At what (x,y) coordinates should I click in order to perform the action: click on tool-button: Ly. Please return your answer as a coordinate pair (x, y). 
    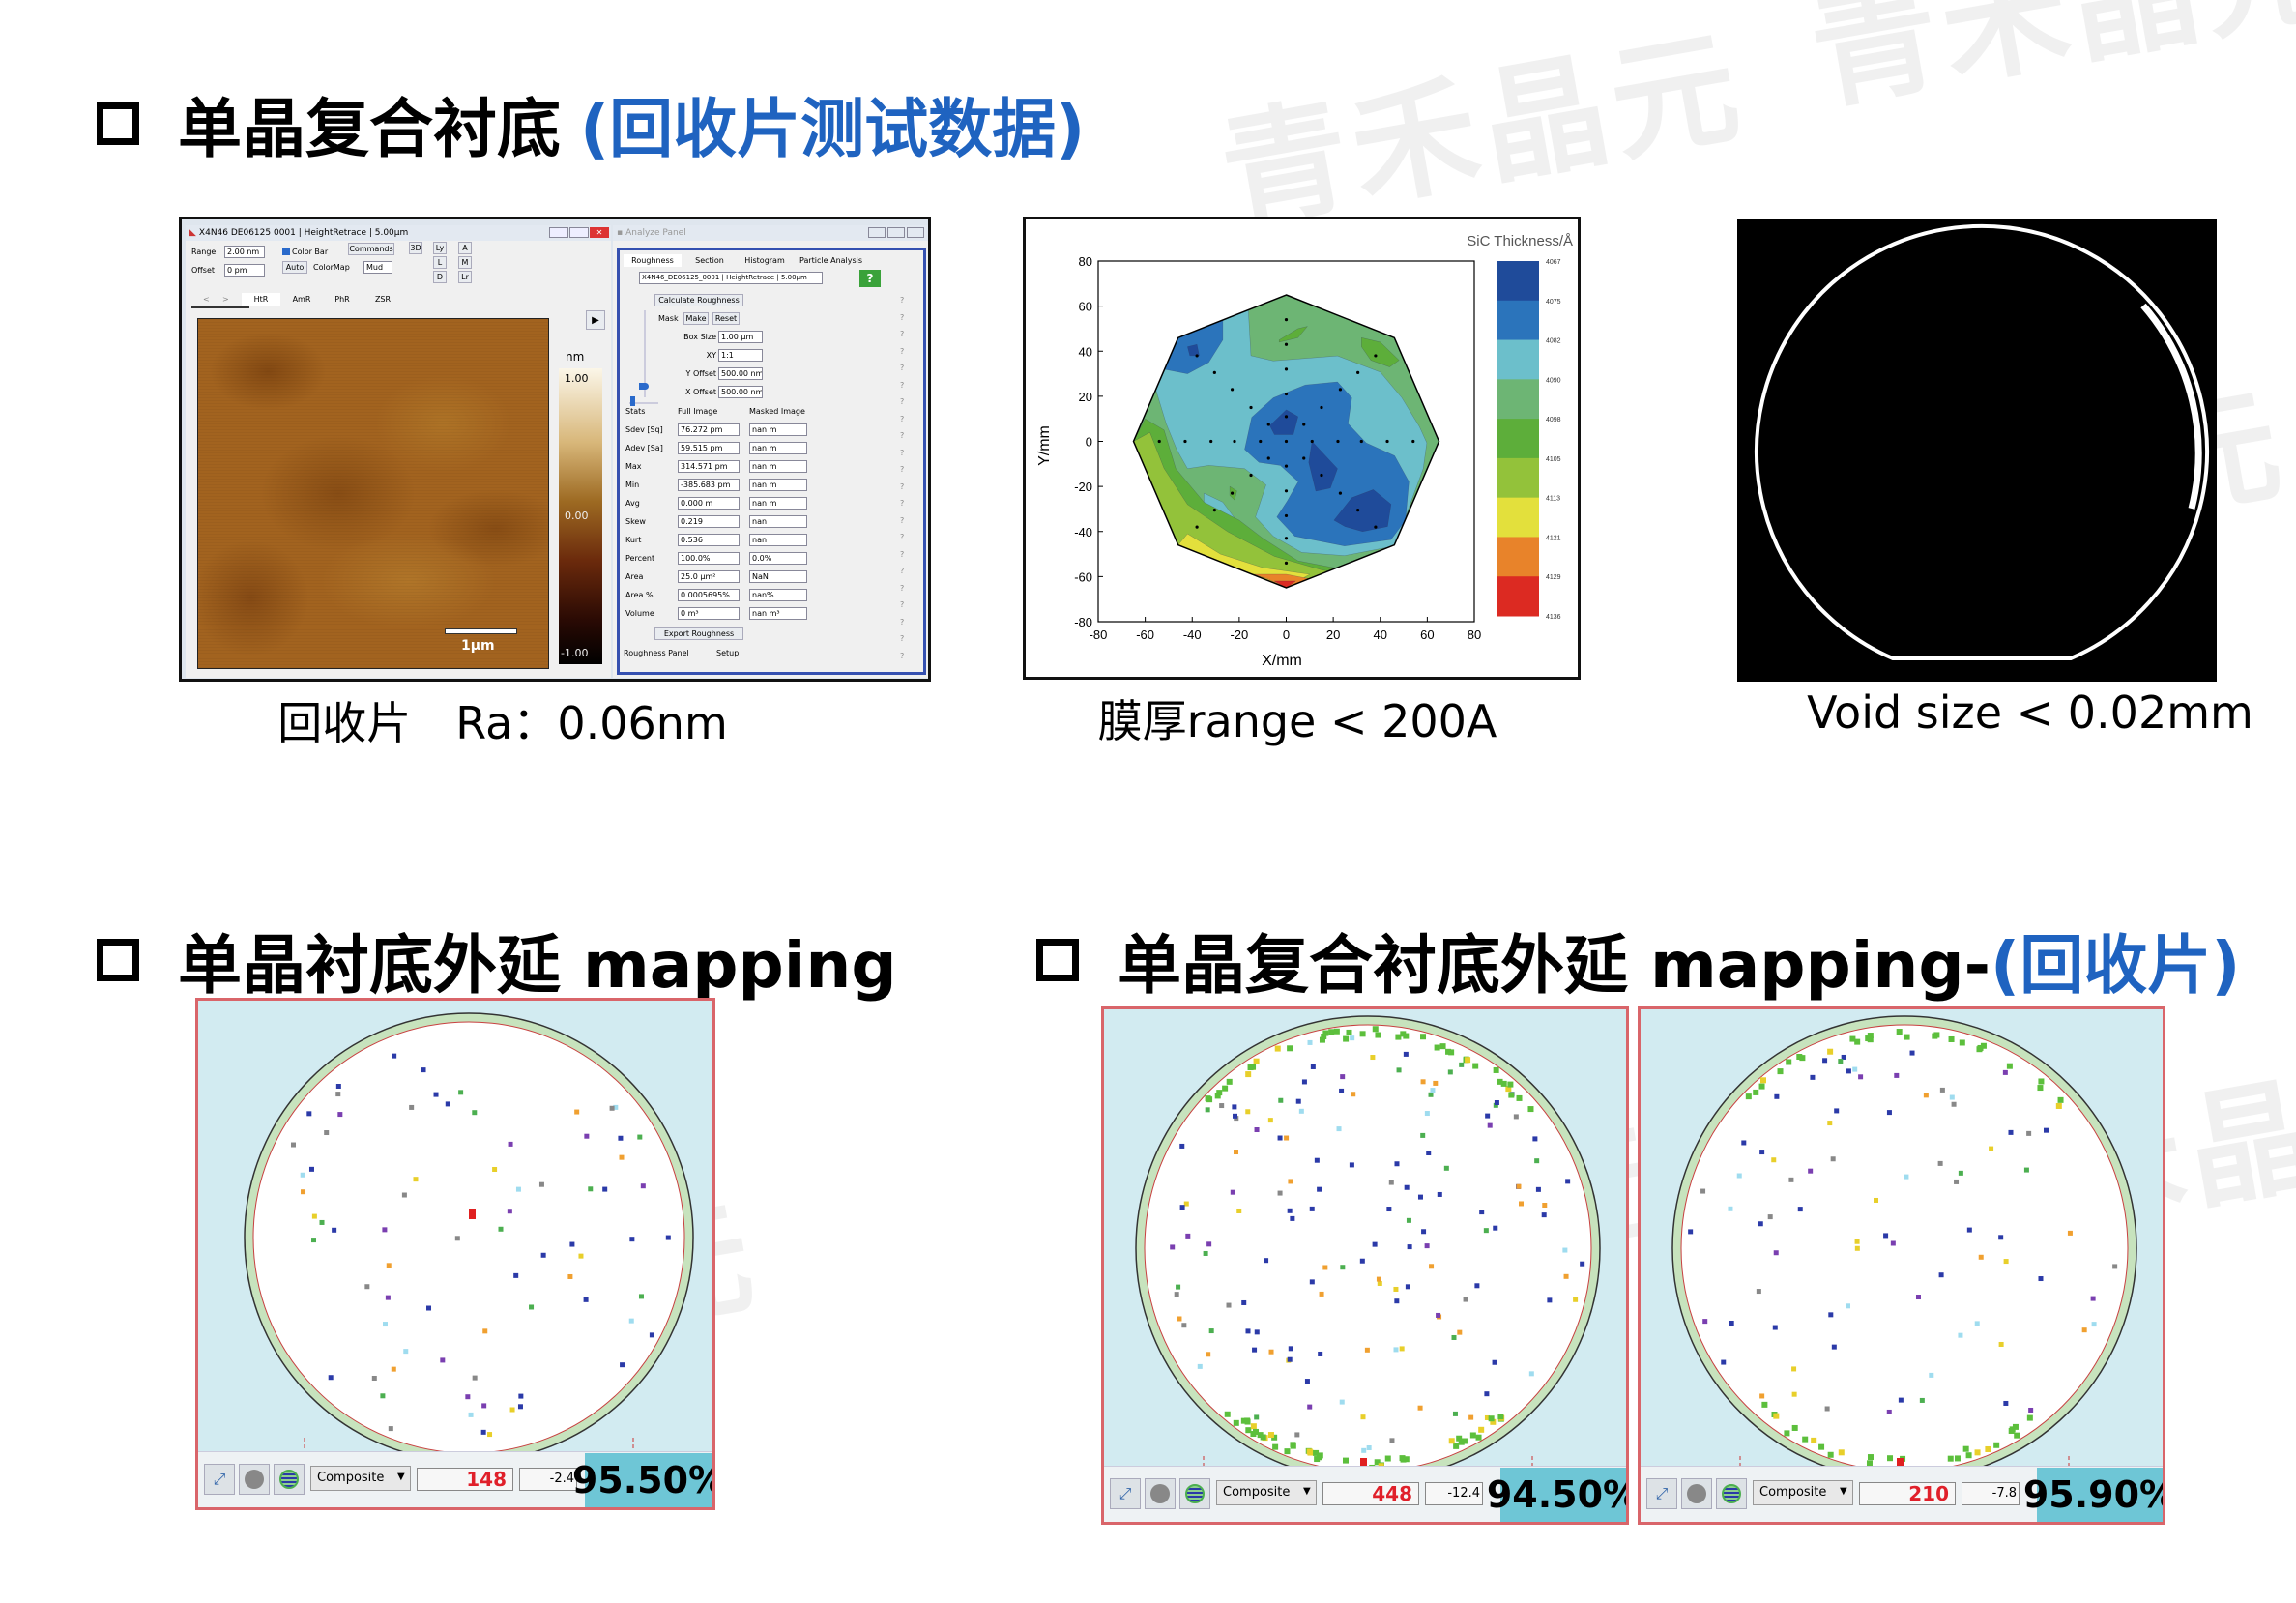
    Looking at the image, I should click on (440, 248).